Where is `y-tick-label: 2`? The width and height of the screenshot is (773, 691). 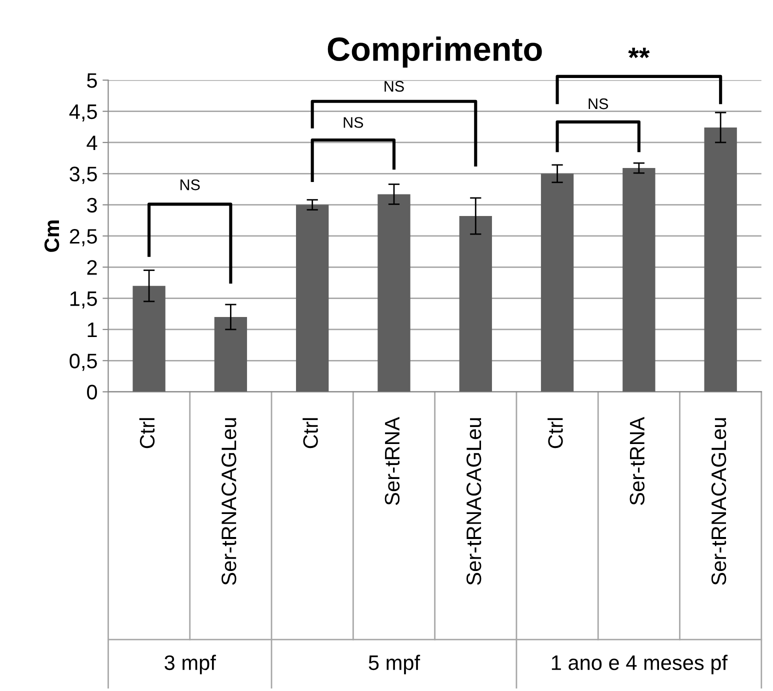 y-tick-label: 2 is located at coordinates (92, 267).